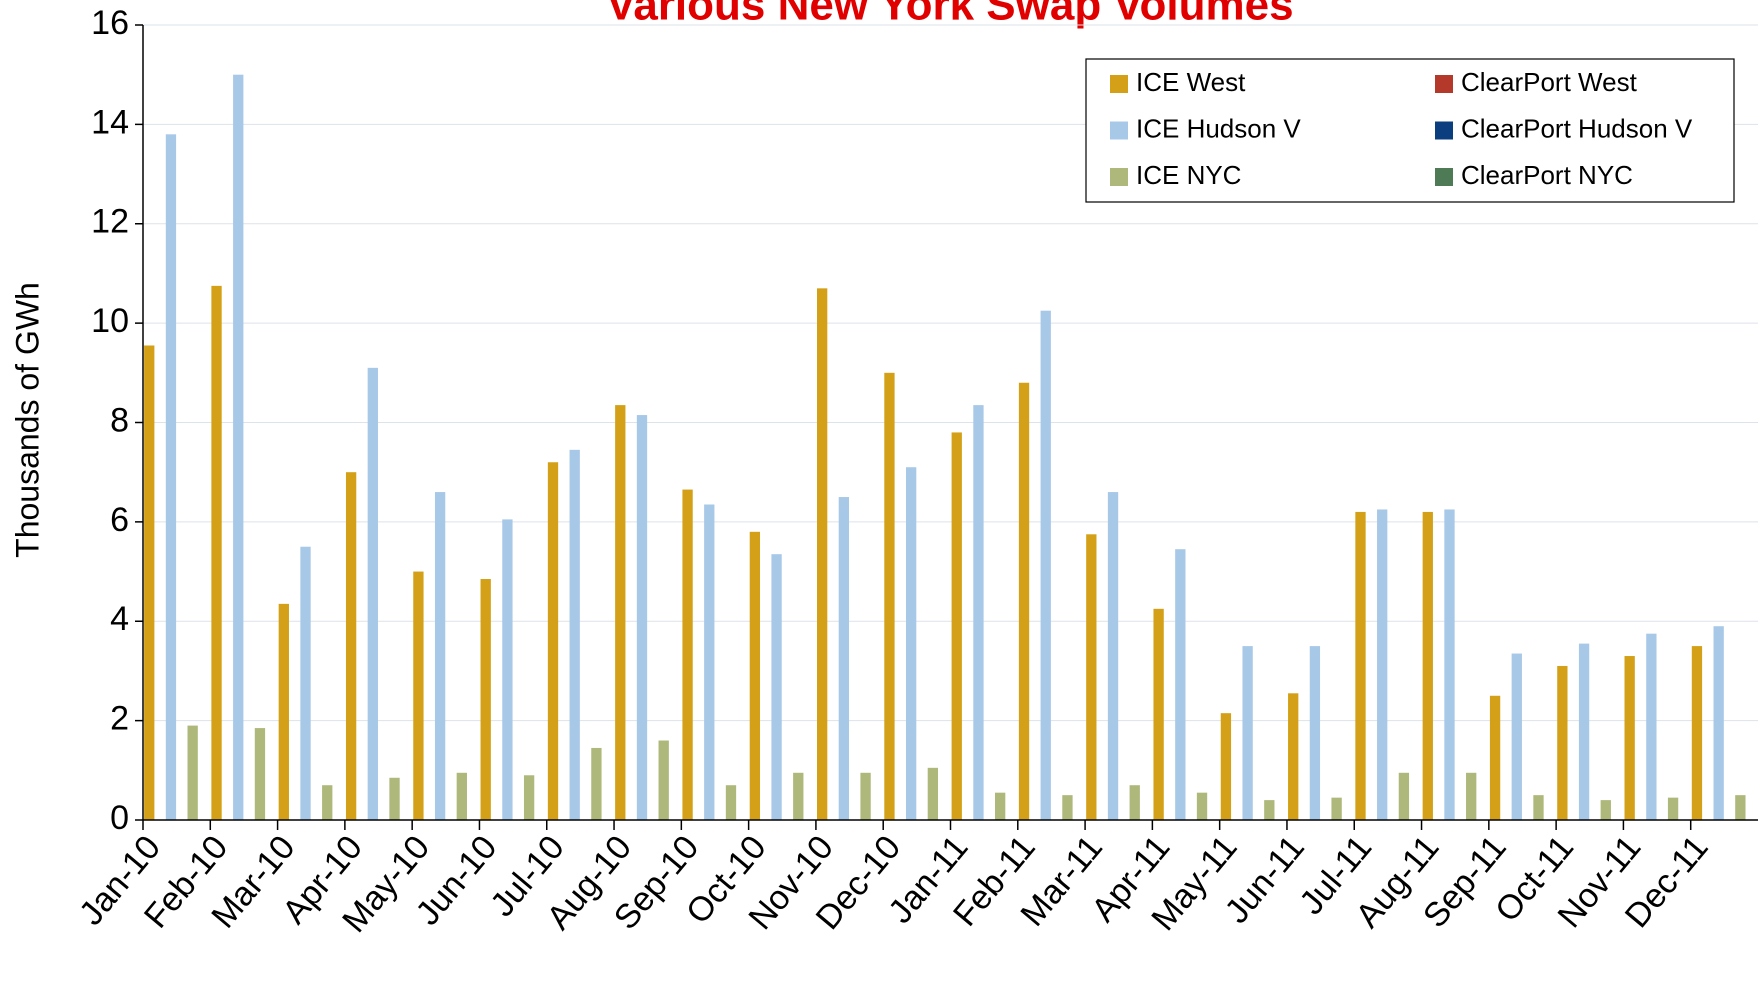 The width and height of the screenshot is (1758, 990). I want to click on y-tick-label: 12, so click(110, 222).